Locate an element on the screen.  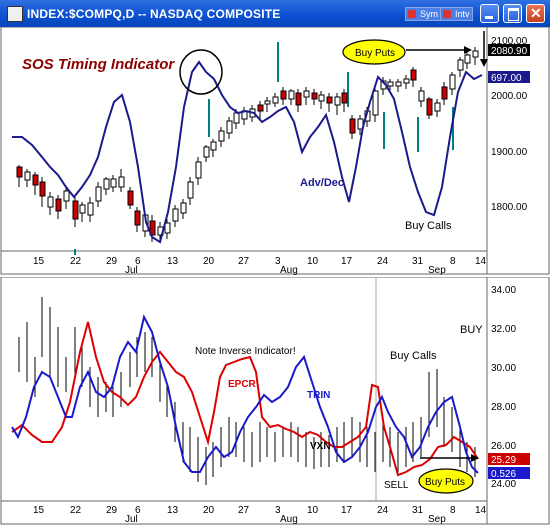
note-label: Note Inverse Indicator! is located at coordinates (245, 351).